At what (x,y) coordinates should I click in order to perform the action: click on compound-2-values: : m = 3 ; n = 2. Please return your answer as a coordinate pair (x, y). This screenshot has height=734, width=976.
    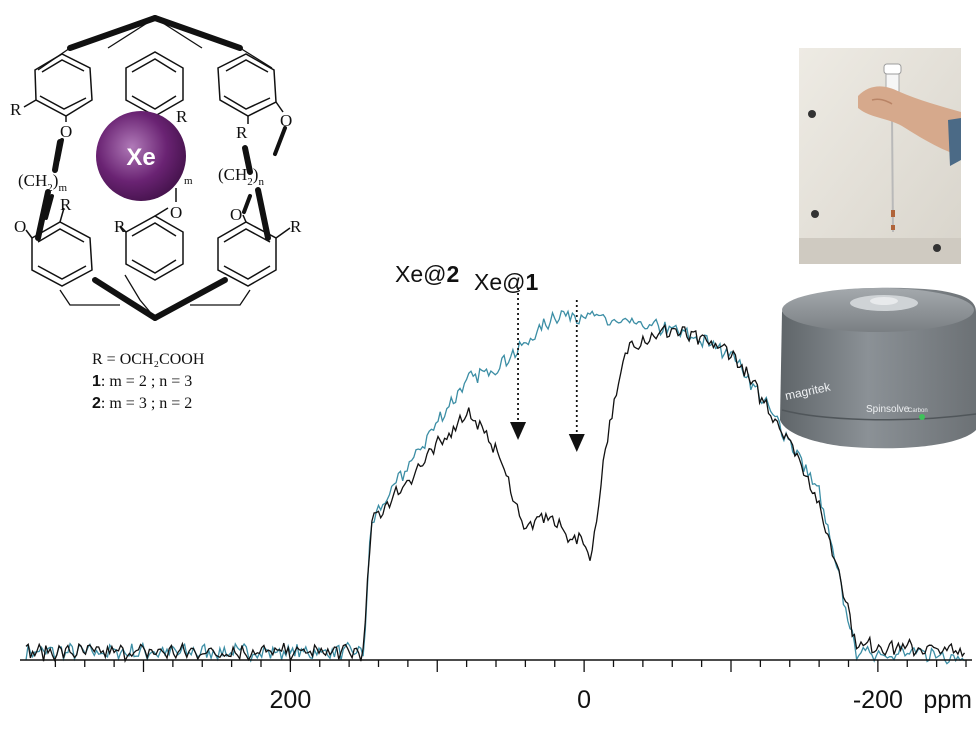
    Looking at the image, I should click on (146, 403).